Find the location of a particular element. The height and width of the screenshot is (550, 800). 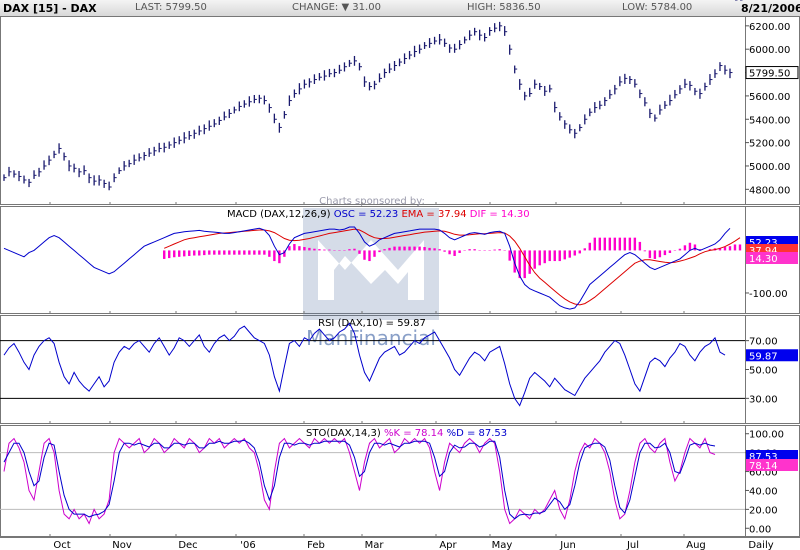

xaxis-label: Aug is located at coordinates (696, 545).